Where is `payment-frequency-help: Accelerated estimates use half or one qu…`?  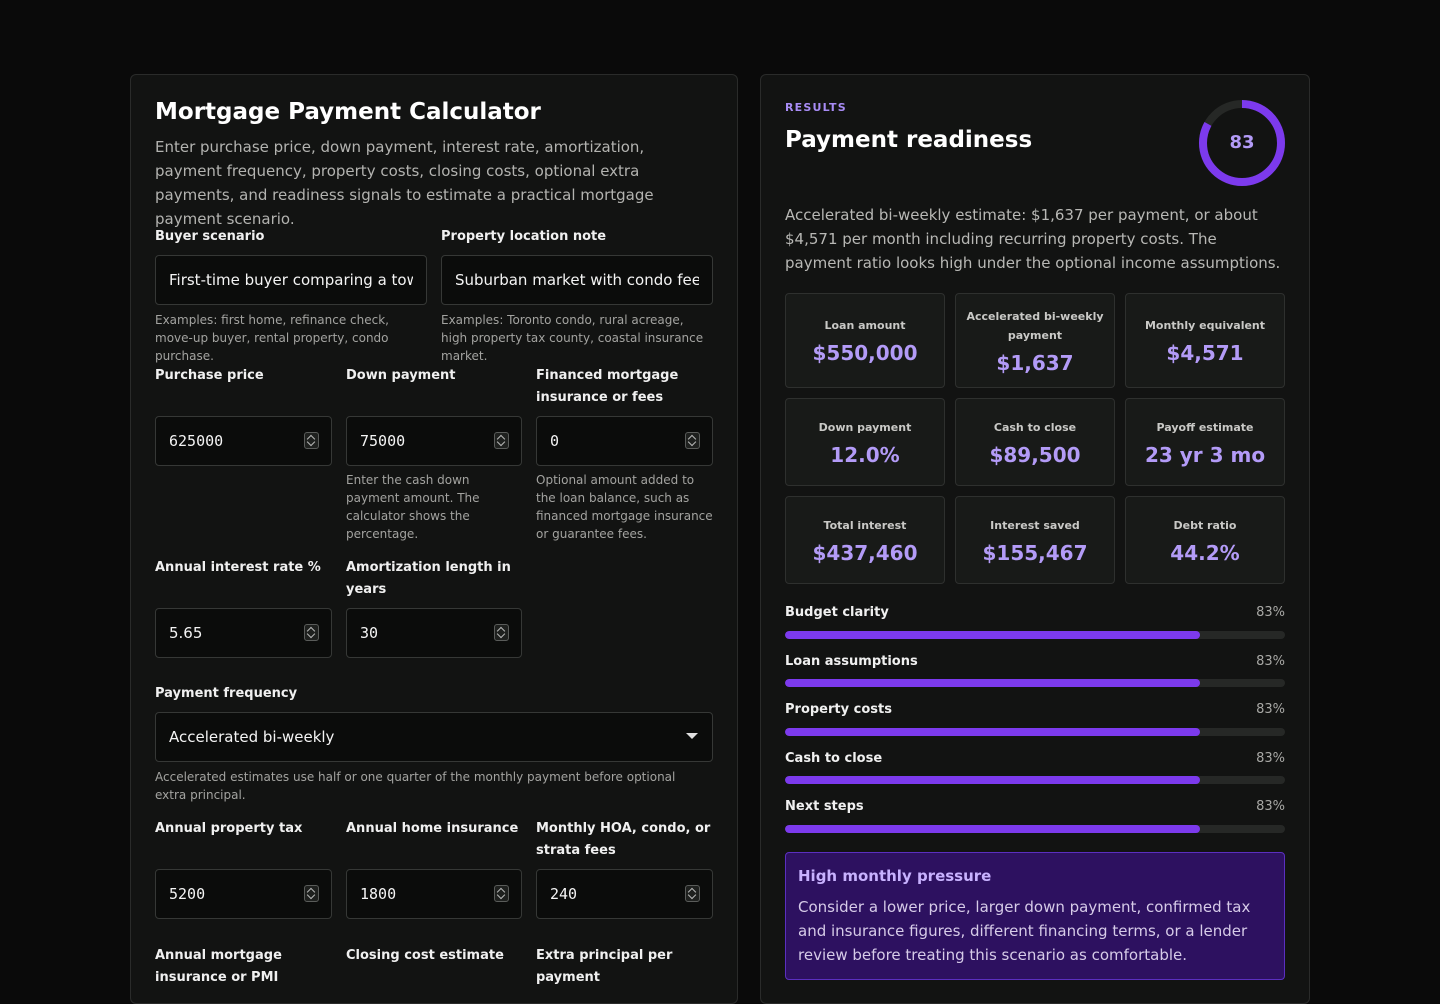 payment-frequency-help: Accelerated estimates use half or one qu… is located at coordinates (415, 786).